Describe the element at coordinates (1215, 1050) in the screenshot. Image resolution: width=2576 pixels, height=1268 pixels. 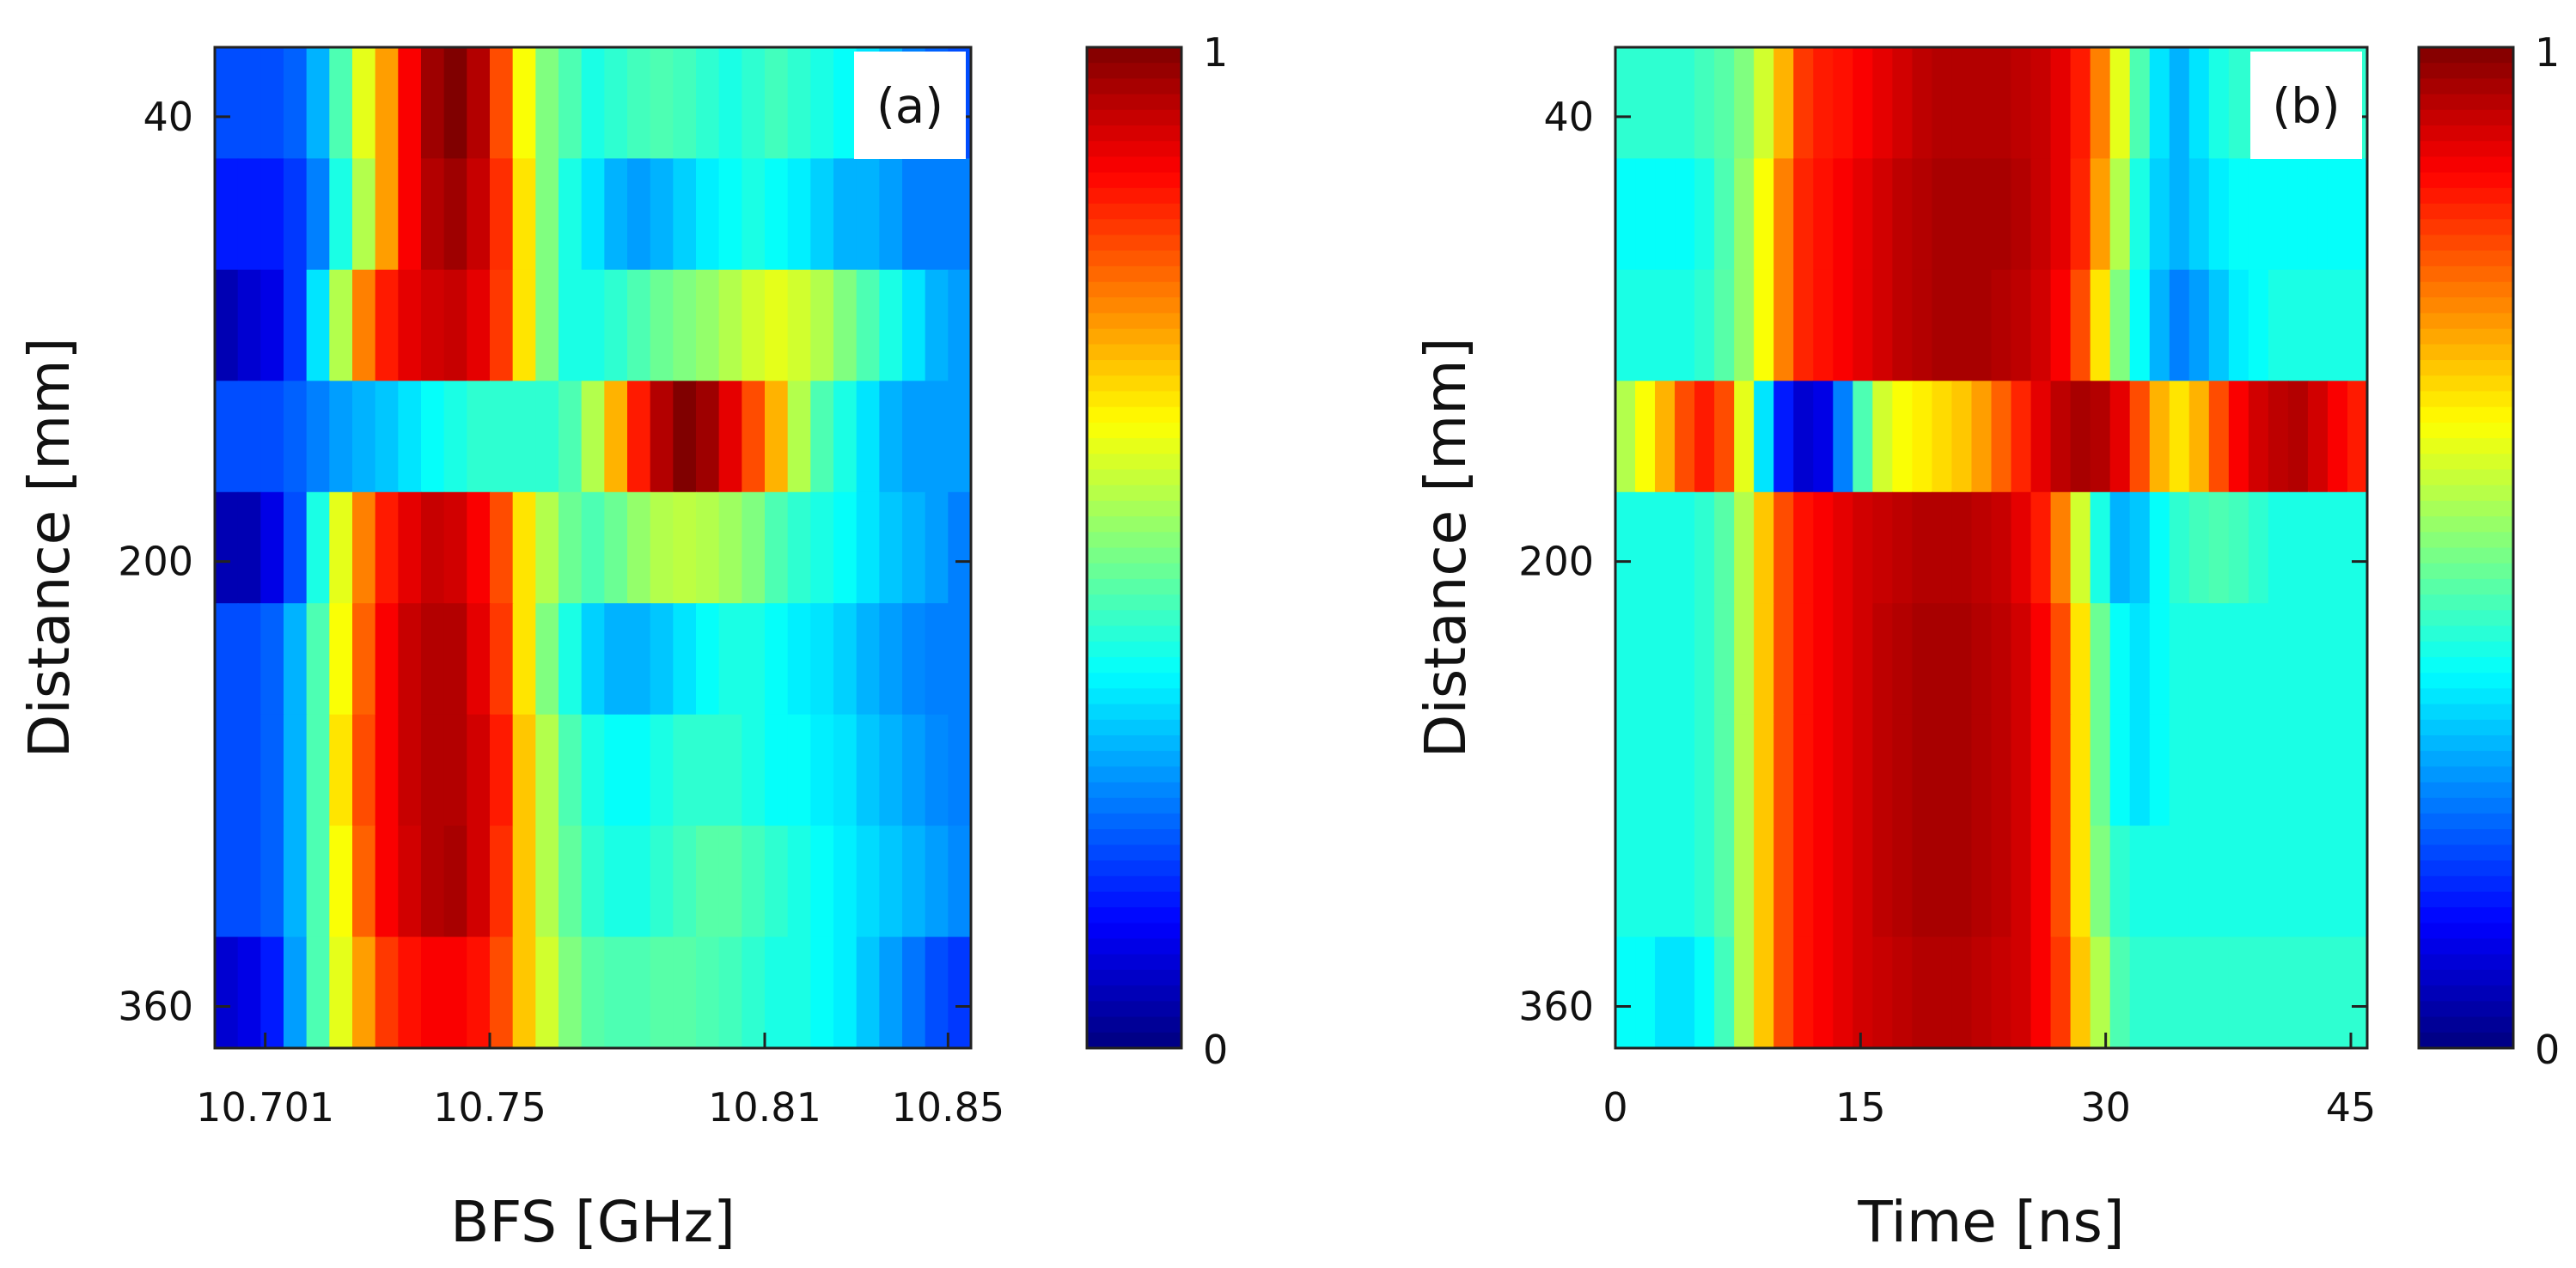
I see `colorbar-min-label: 0` at that location.